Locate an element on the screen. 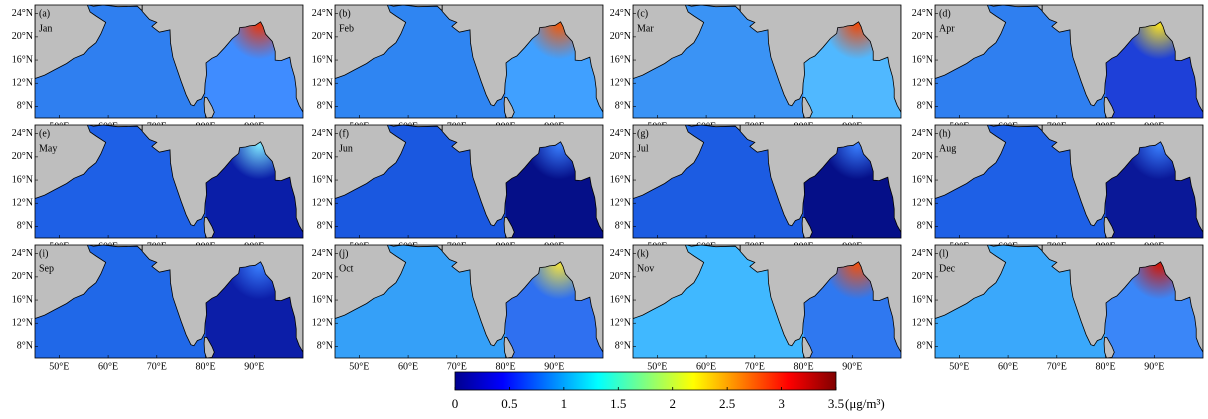  colorbar-tick-label: 3.5 is located at coordinates (836, 403).